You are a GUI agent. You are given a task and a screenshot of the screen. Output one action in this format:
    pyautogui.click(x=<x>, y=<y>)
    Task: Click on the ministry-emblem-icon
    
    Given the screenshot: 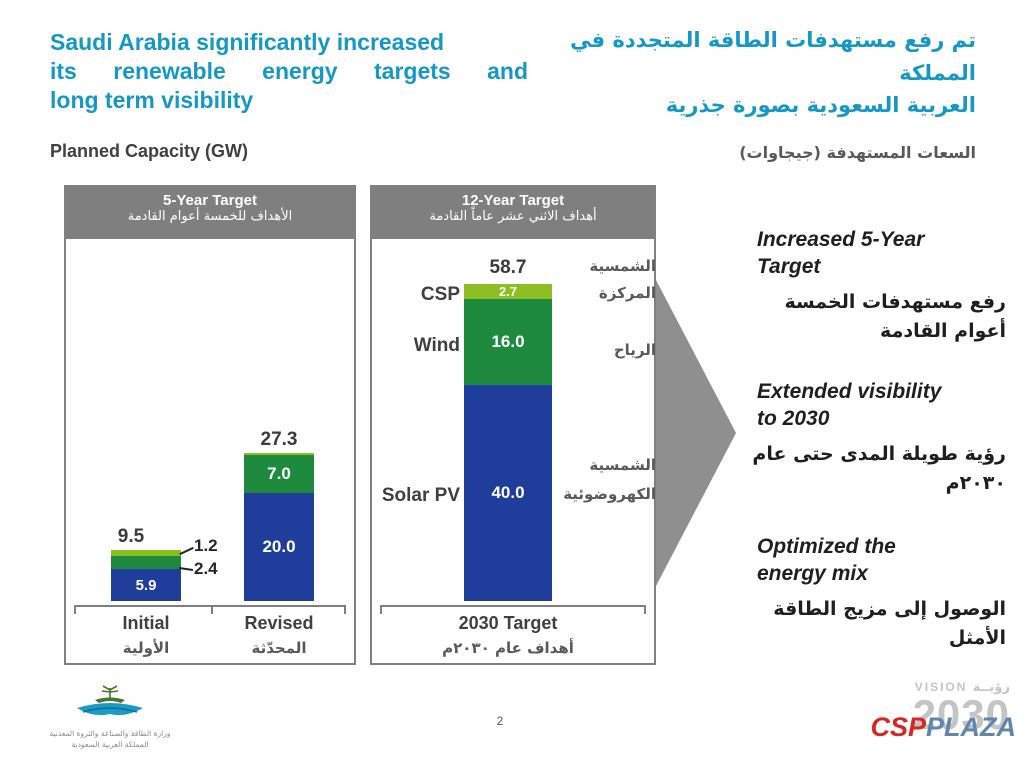 What is the action you would take?
    pyautogui.click(x=110, y=700)
    